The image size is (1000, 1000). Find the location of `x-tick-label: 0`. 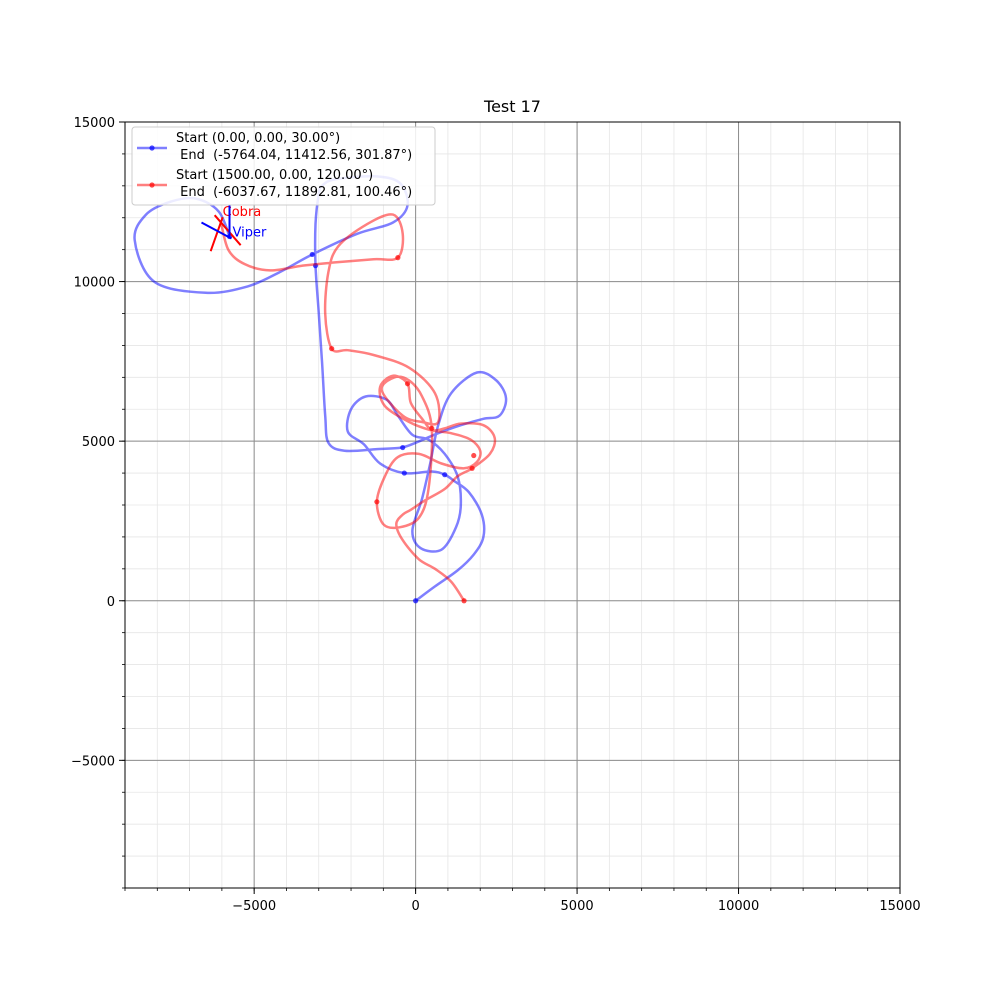

x-tick-label: 0 is located at coordinates (415, 906).